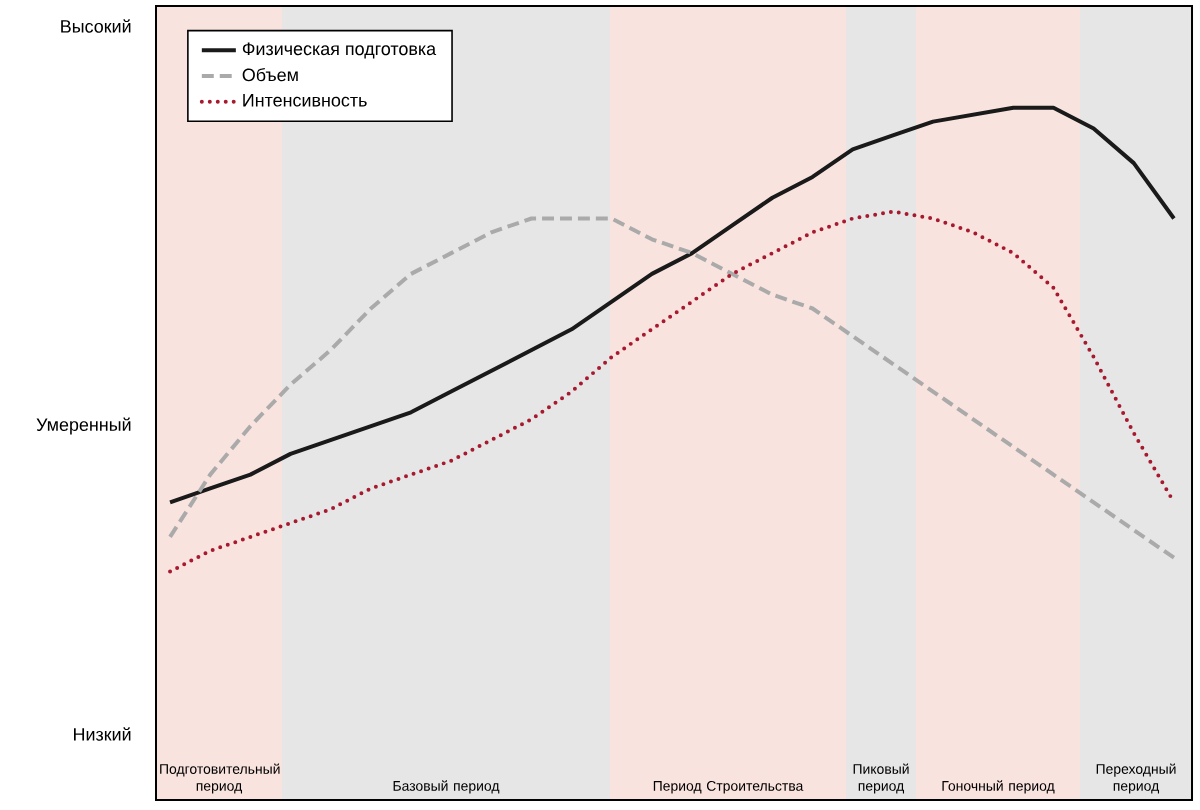 The height and width of the screenshot is (810, 1200). Describe the element at coordinates (305, 100) in the screenshot. I see `legend-label: Интенсивность` at that location.